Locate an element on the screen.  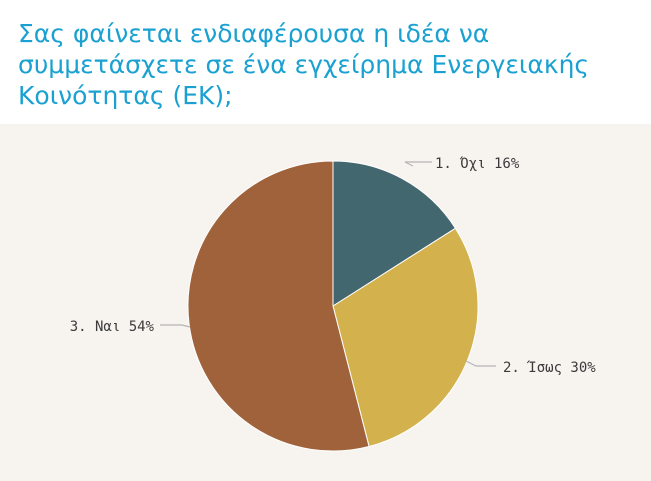
slice-label-1: 1. Όχι 16% is located at coordinates (477, 164).